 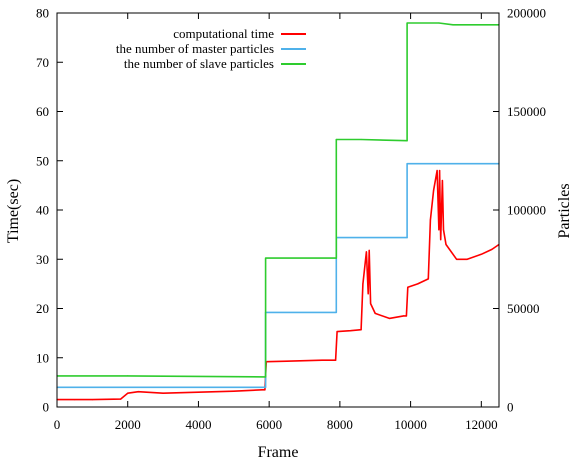 I want to click on x-tick-label: 10000, so click(x=410, y=424).